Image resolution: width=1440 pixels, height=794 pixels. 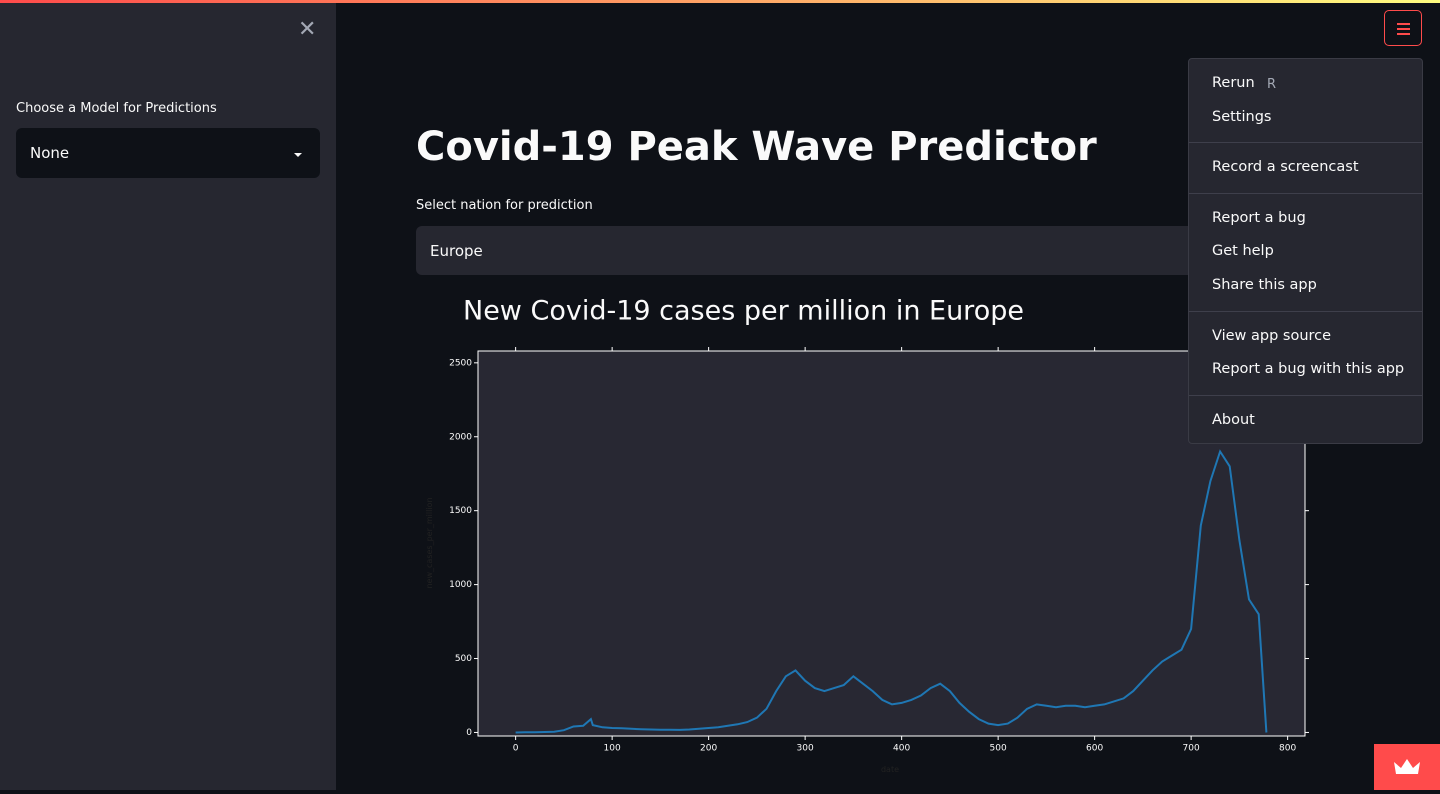 What do you see at coordinates (1403, 28) in the screenshot?
I see `menu-button` at bounding box center [1403, 28].